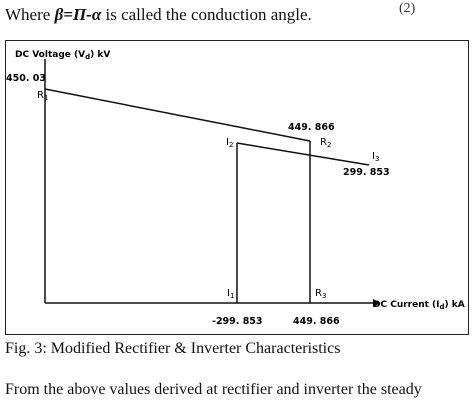 Image resolution: width=474 pixels, height=409 pixels. I want to click on label-r3: R3, so click(320, 294).